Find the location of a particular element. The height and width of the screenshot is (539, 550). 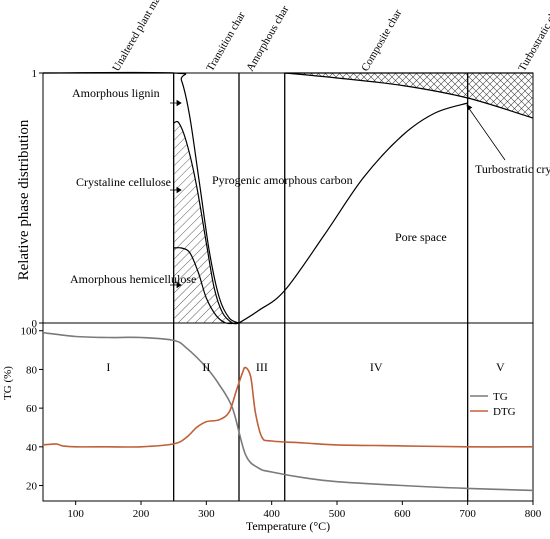

bottom-y-tick-label-40: 40 is located at coordinates (32, 448).